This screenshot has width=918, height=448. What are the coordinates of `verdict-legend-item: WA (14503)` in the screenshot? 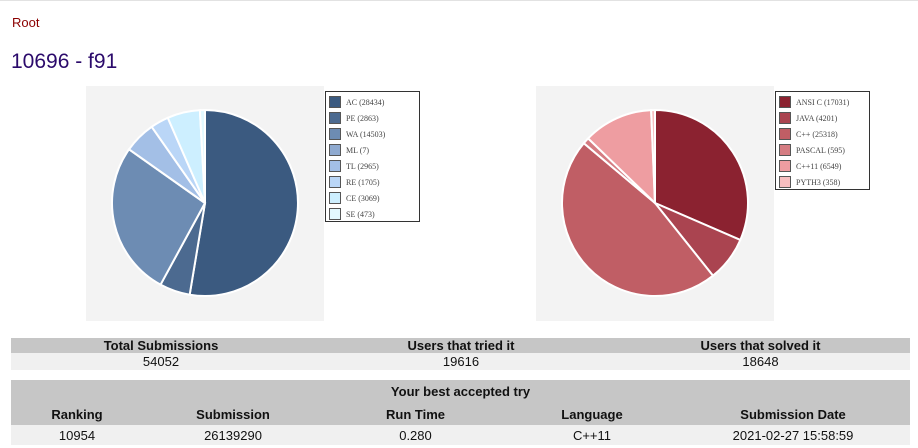 It's located at (372, 134).